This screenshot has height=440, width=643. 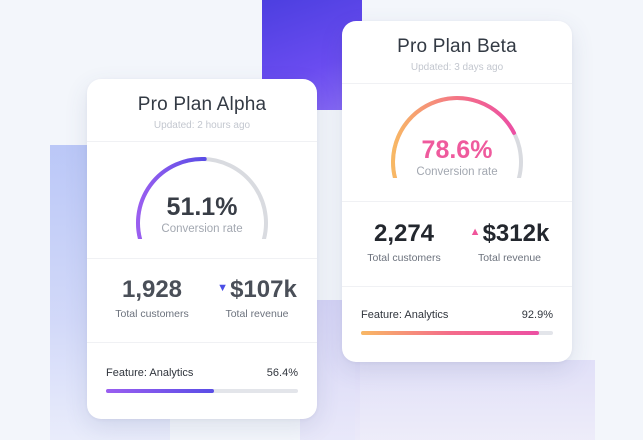 What do you see at coordinates (516, 233) in the screenshot?
I see `total-revenue-value: $312k` at bounding box center [516, 233].